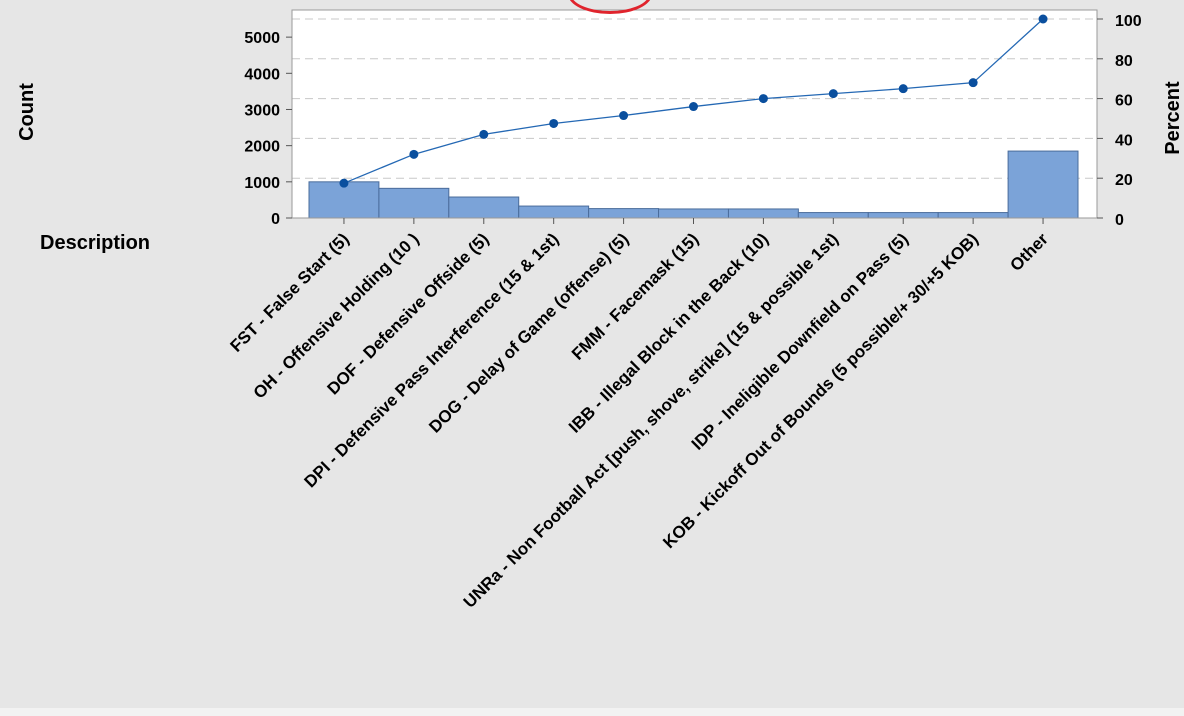 The width and height of the screenshot is (1184, 716). What do you see at coordinates (1173, 118) in the screenshot?
I see `y-axis-title-right: Percent` at bounding box center [1173, 118].